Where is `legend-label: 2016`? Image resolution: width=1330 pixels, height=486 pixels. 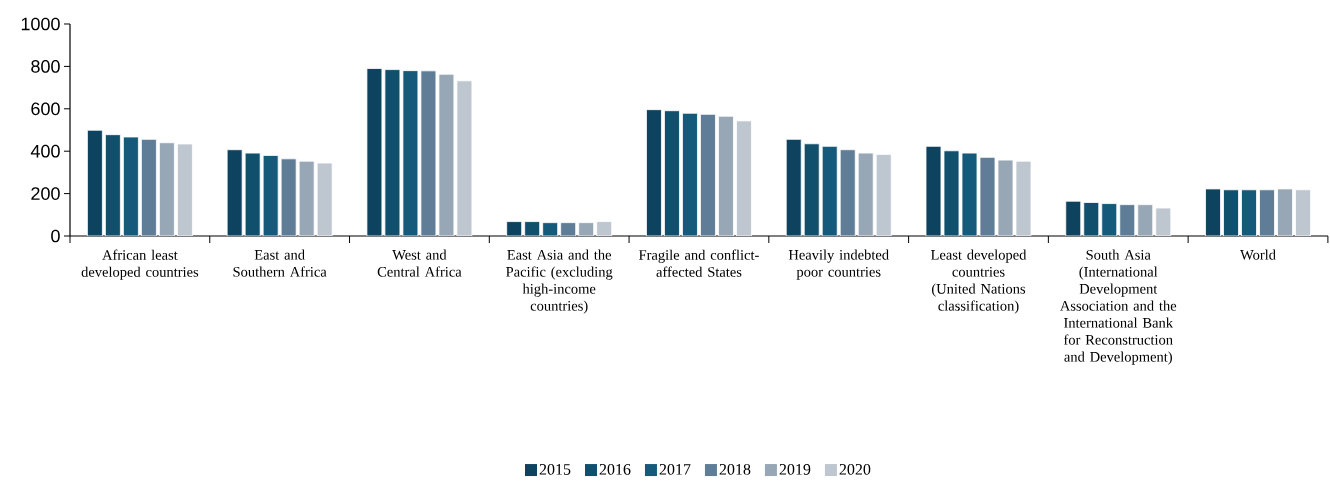 legend-label: 2016 is located at coordinates (615, 469).